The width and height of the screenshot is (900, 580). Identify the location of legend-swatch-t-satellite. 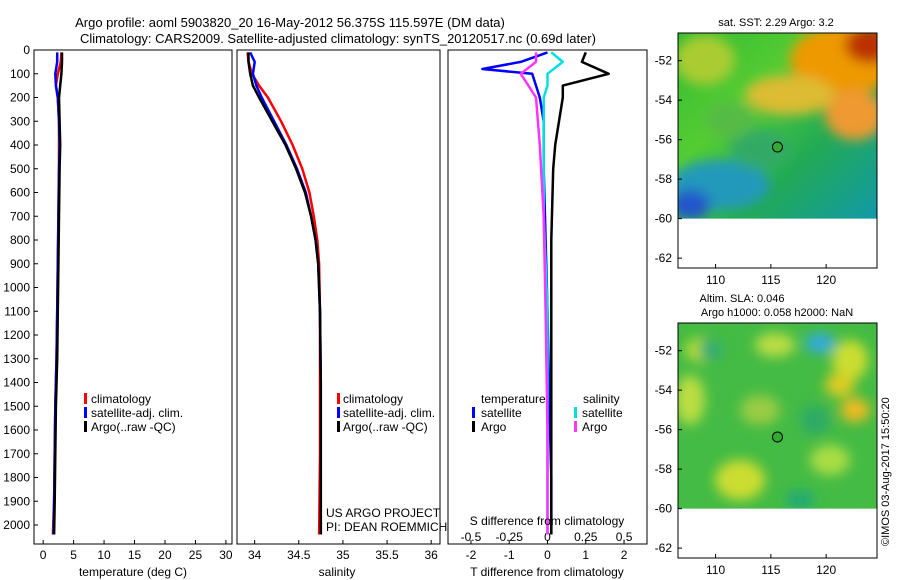
(473, 412).